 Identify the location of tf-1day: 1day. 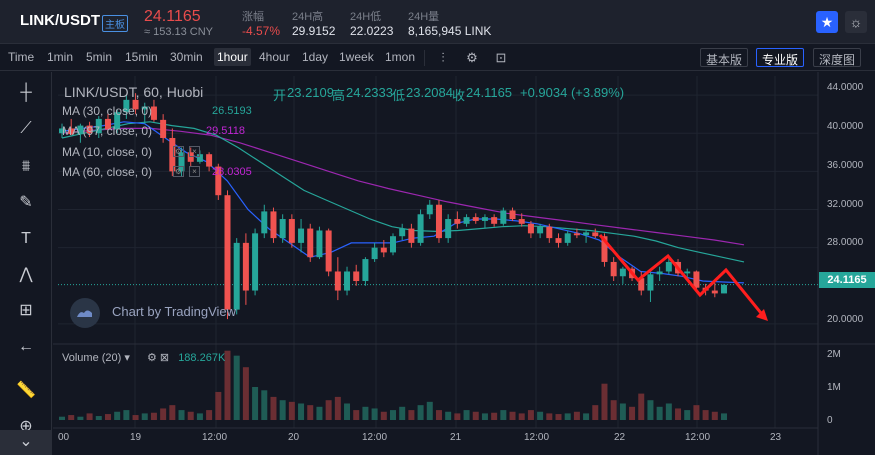
(315, 57).